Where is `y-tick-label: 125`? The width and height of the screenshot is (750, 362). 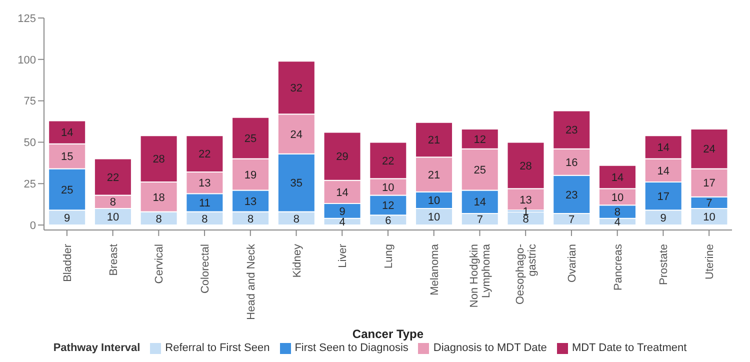
y-tick-label: 125 is located at coordinates (27, 18).